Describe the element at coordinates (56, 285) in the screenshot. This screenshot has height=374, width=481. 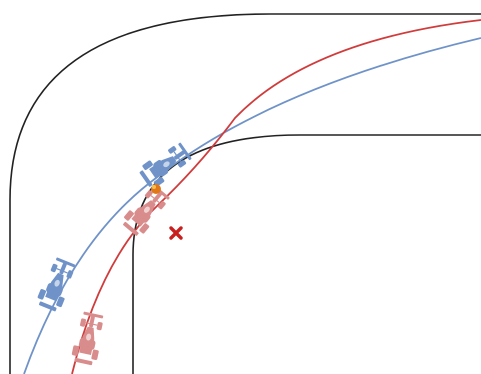
I see `blue-car-rear` at that location.